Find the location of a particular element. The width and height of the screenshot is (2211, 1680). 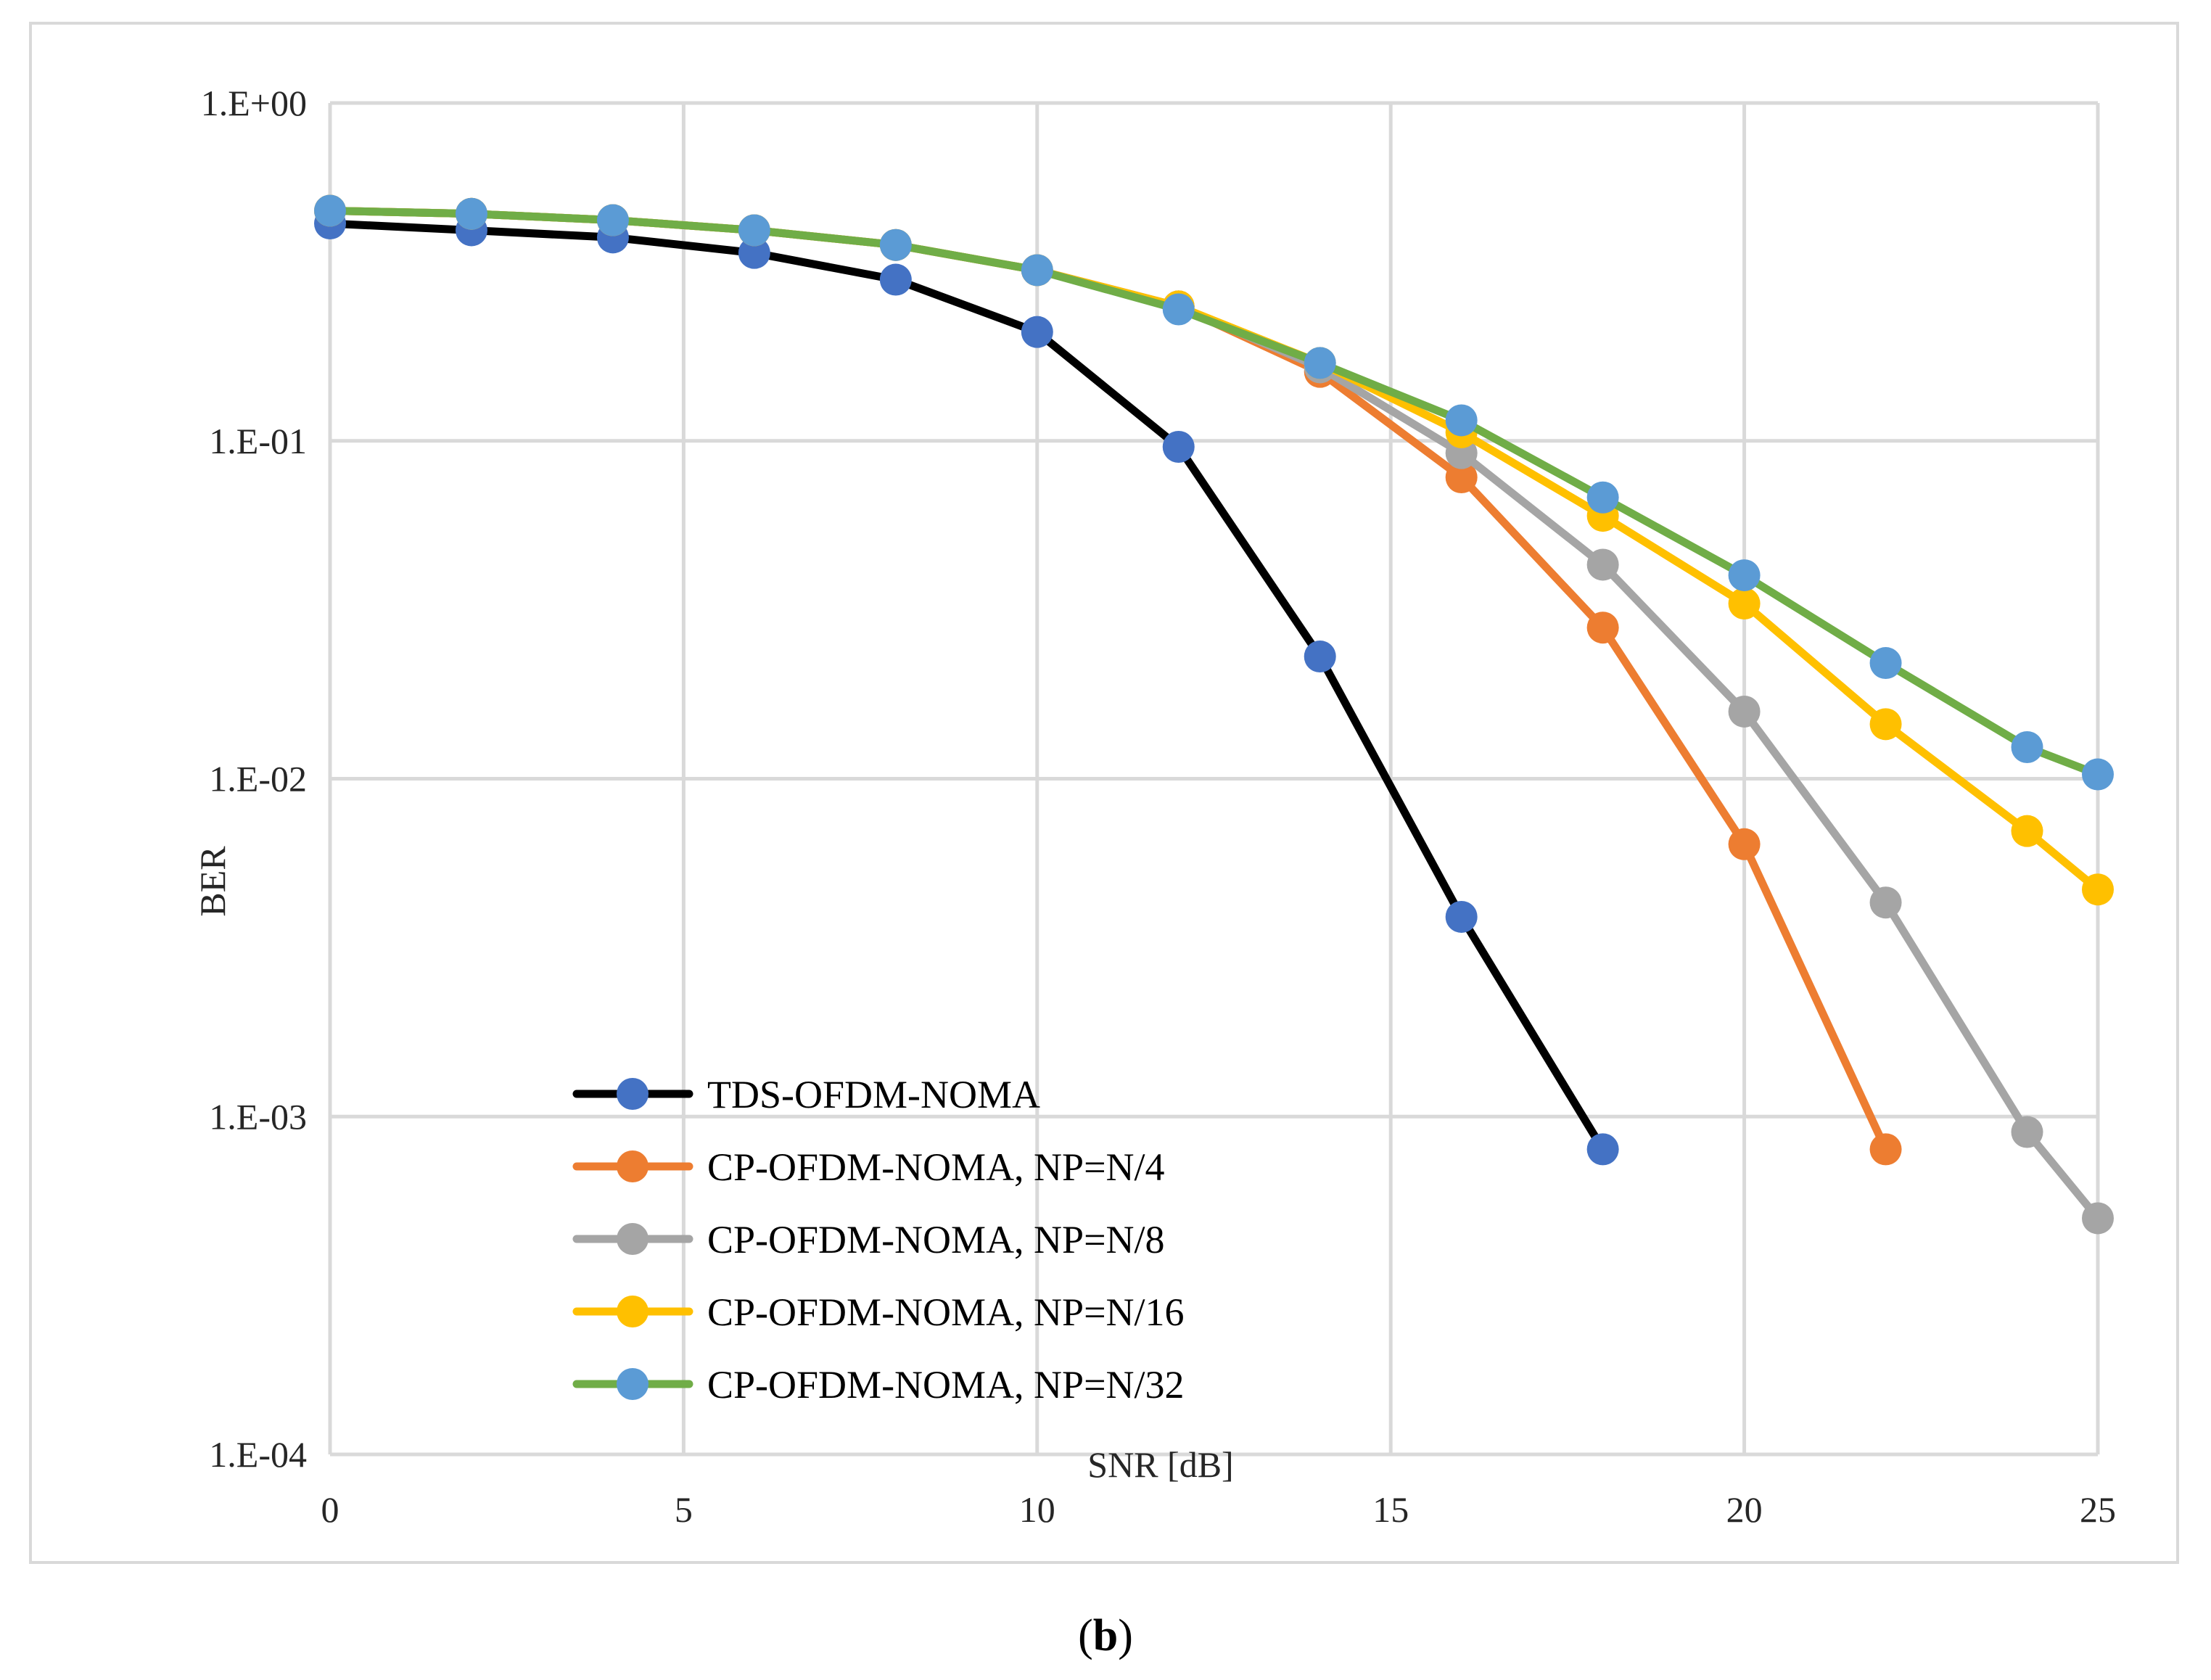

legend-item-3: CP-OFDM-NOMA, NP=N/8 is located at coordinates (868, 1239).